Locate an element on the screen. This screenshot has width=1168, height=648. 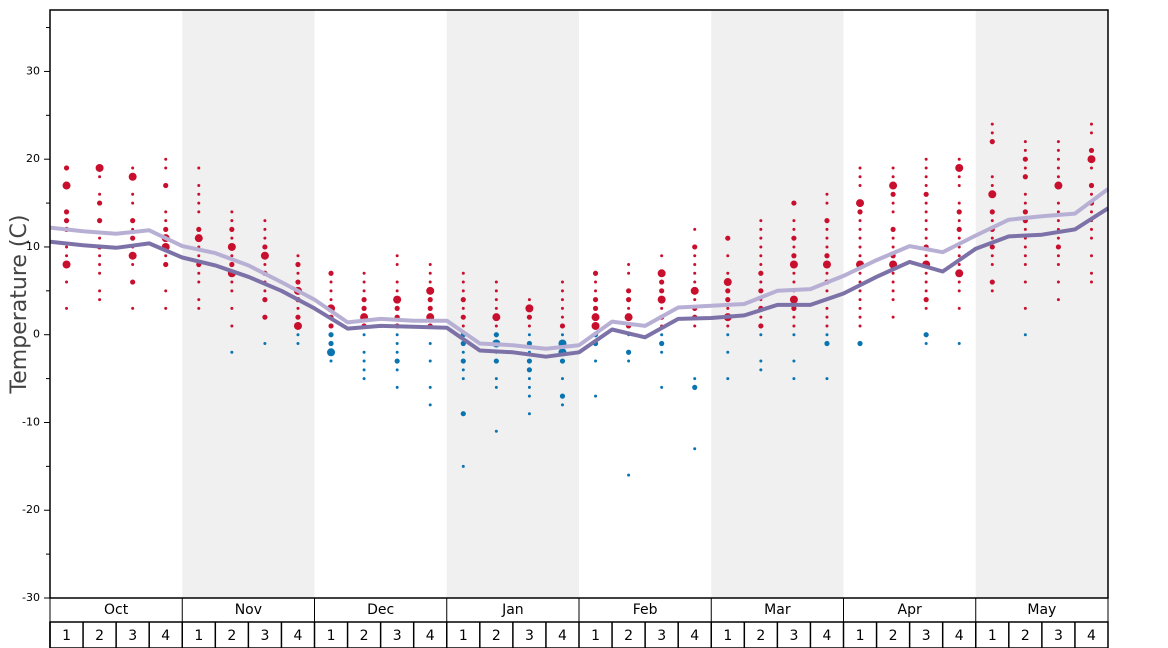
y-axis-label: Temperature (C) is located at coordinates (19, 305).